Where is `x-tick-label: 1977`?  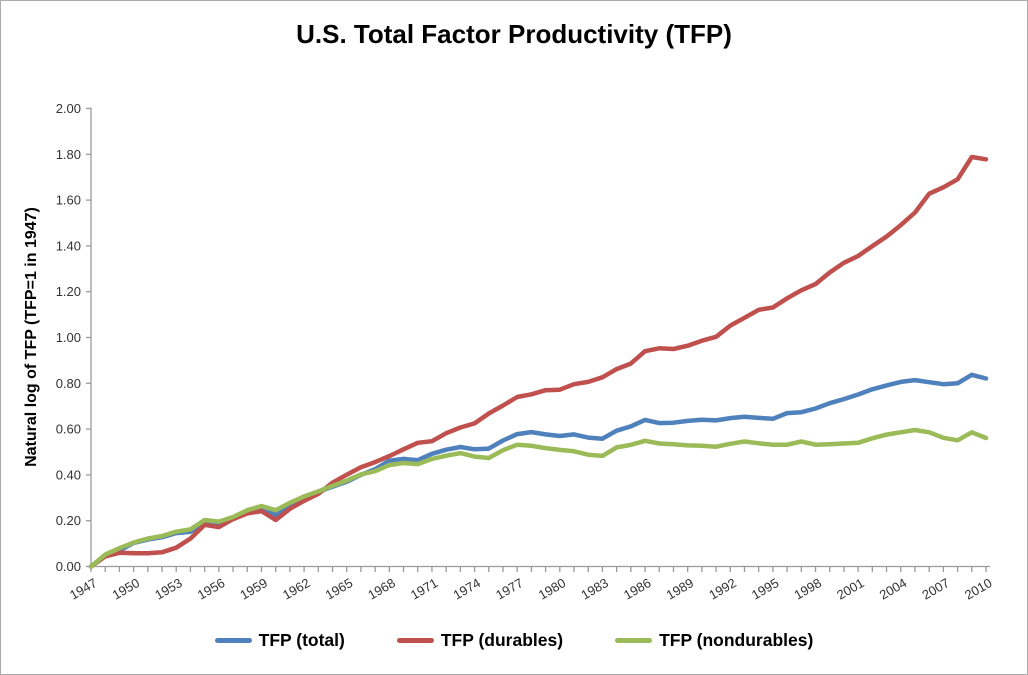 x-tick-label: 1977 is located at coordinates (509, 588).